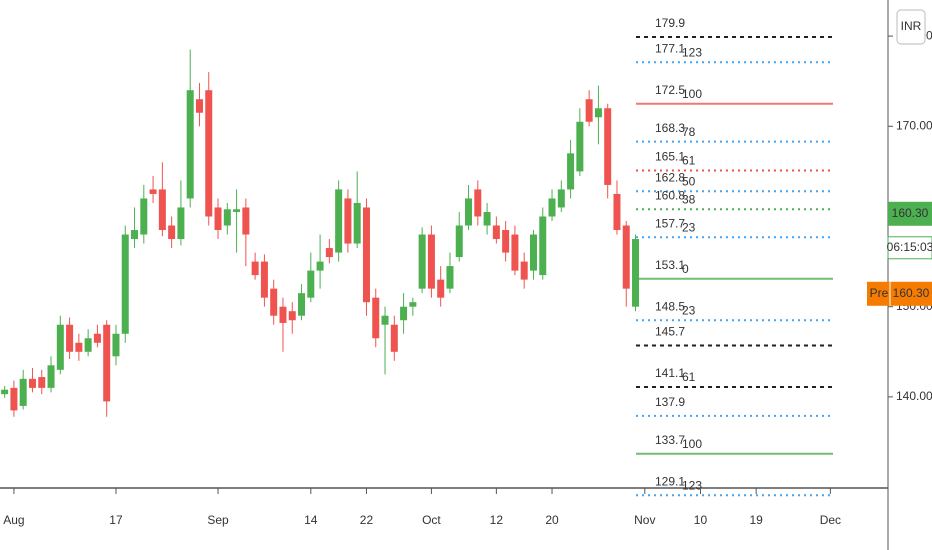 This screenshot has width=932, height=550. Describe the element at coordinates (670, 223) in the screenshot. I see `fib-price-label: 157.7` at that location.